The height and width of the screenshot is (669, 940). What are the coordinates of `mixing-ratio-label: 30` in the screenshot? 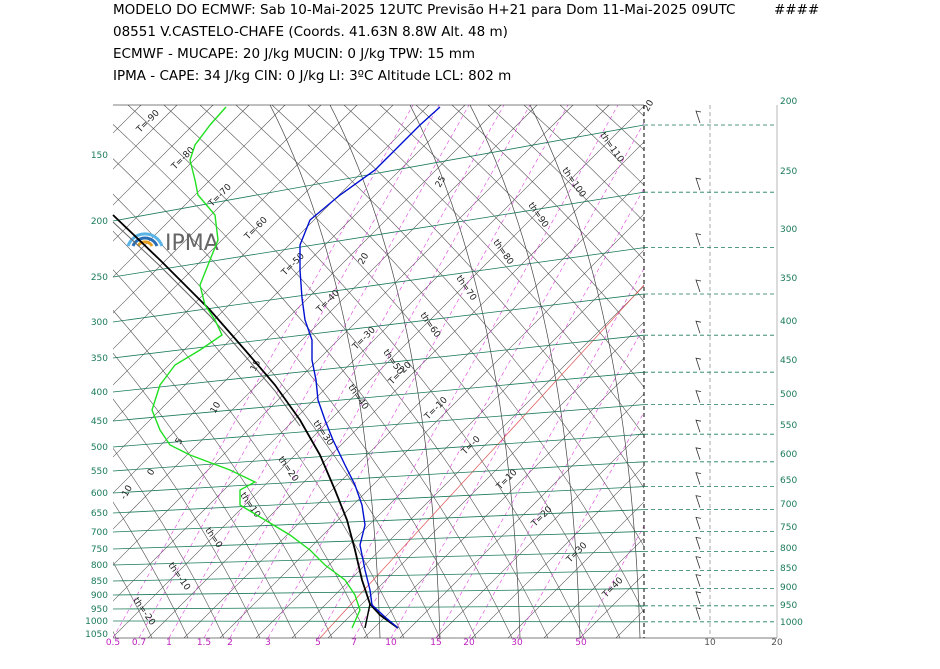 It's located at (517, 643).